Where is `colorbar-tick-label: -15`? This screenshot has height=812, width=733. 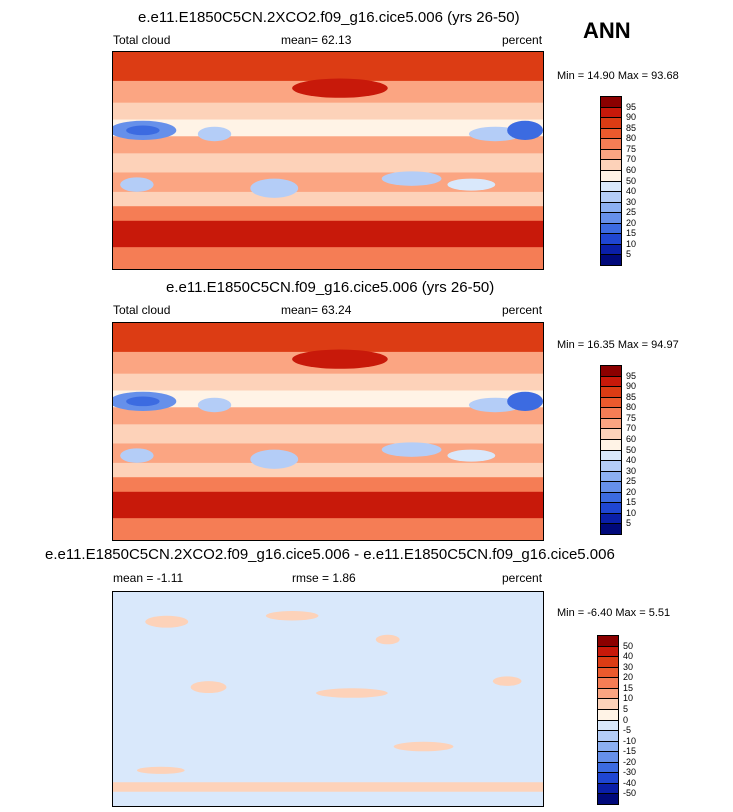 colorbar-tick-label: -15 is located at coordinates (630, 751).